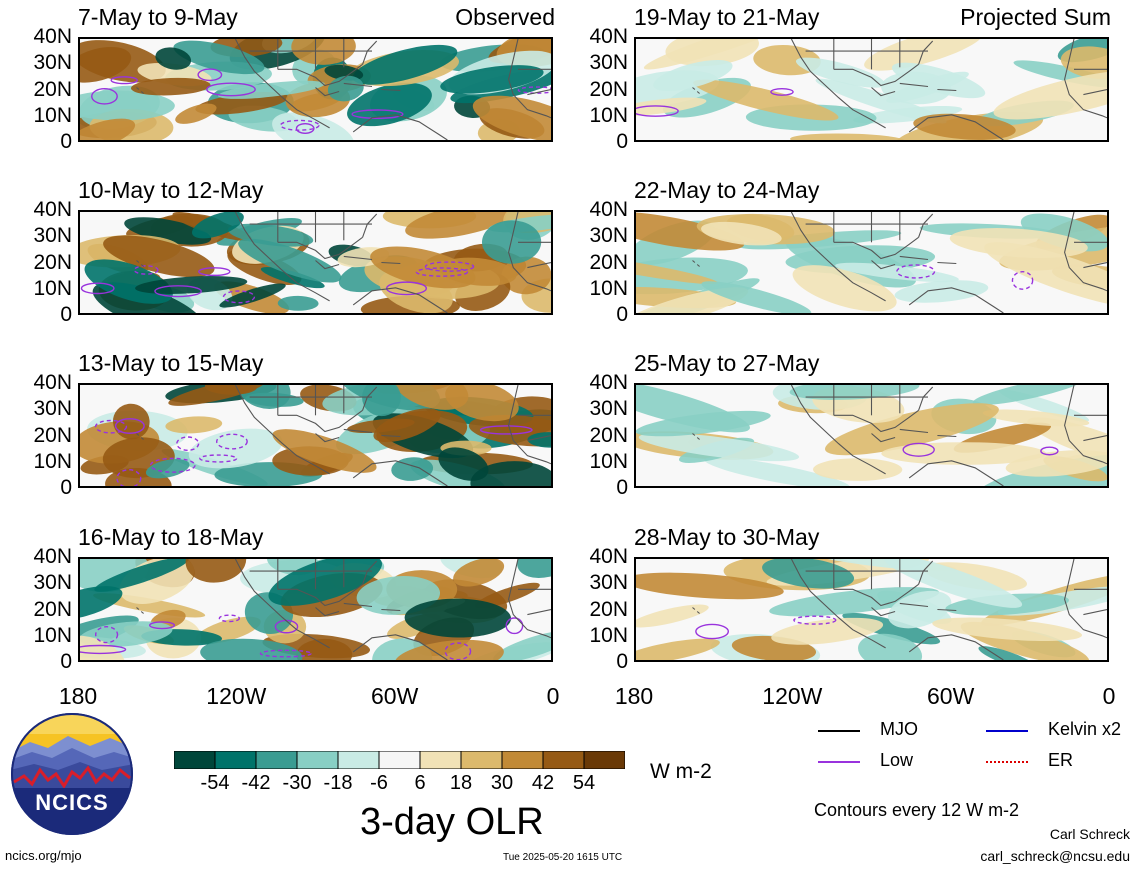 This screenshot has height=871, width=1135. What do you see at coordinates (681, 771) in the screenshot?
I see `colorbar-units: W m-2` at bounding box center [681, 771].